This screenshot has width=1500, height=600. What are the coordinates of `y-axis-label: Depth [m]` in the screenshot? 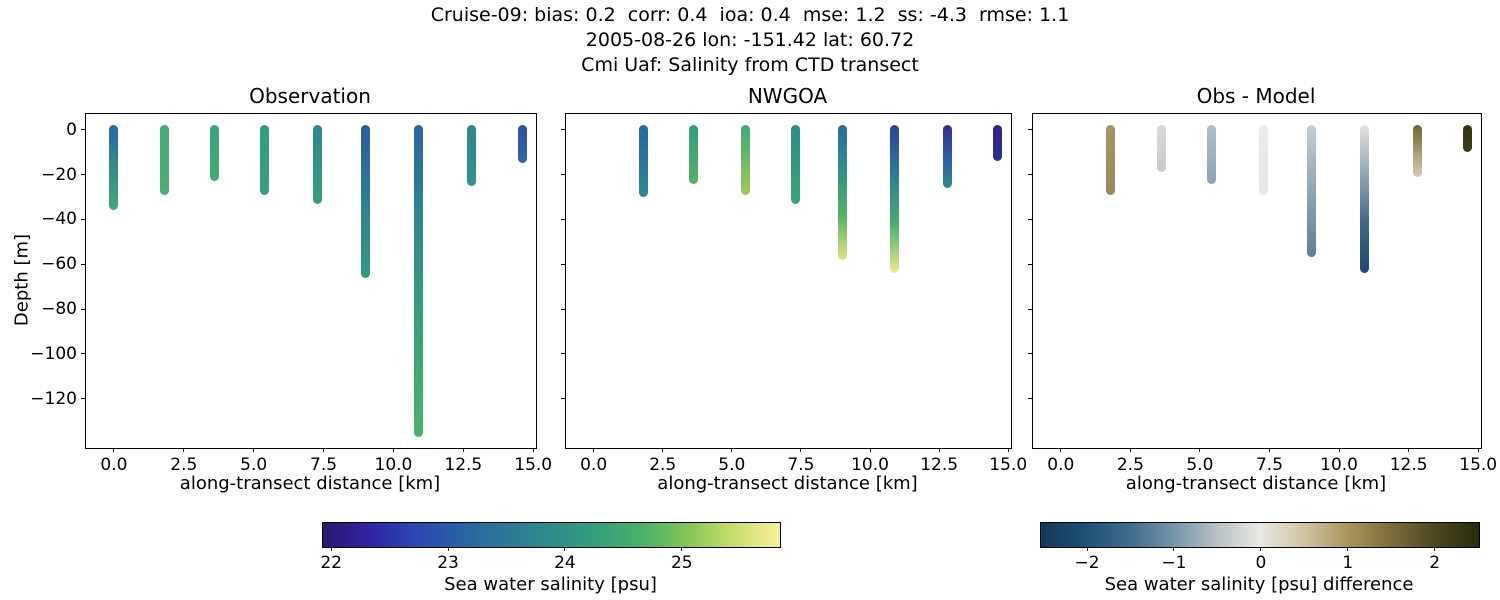 It's located at (22, 280).